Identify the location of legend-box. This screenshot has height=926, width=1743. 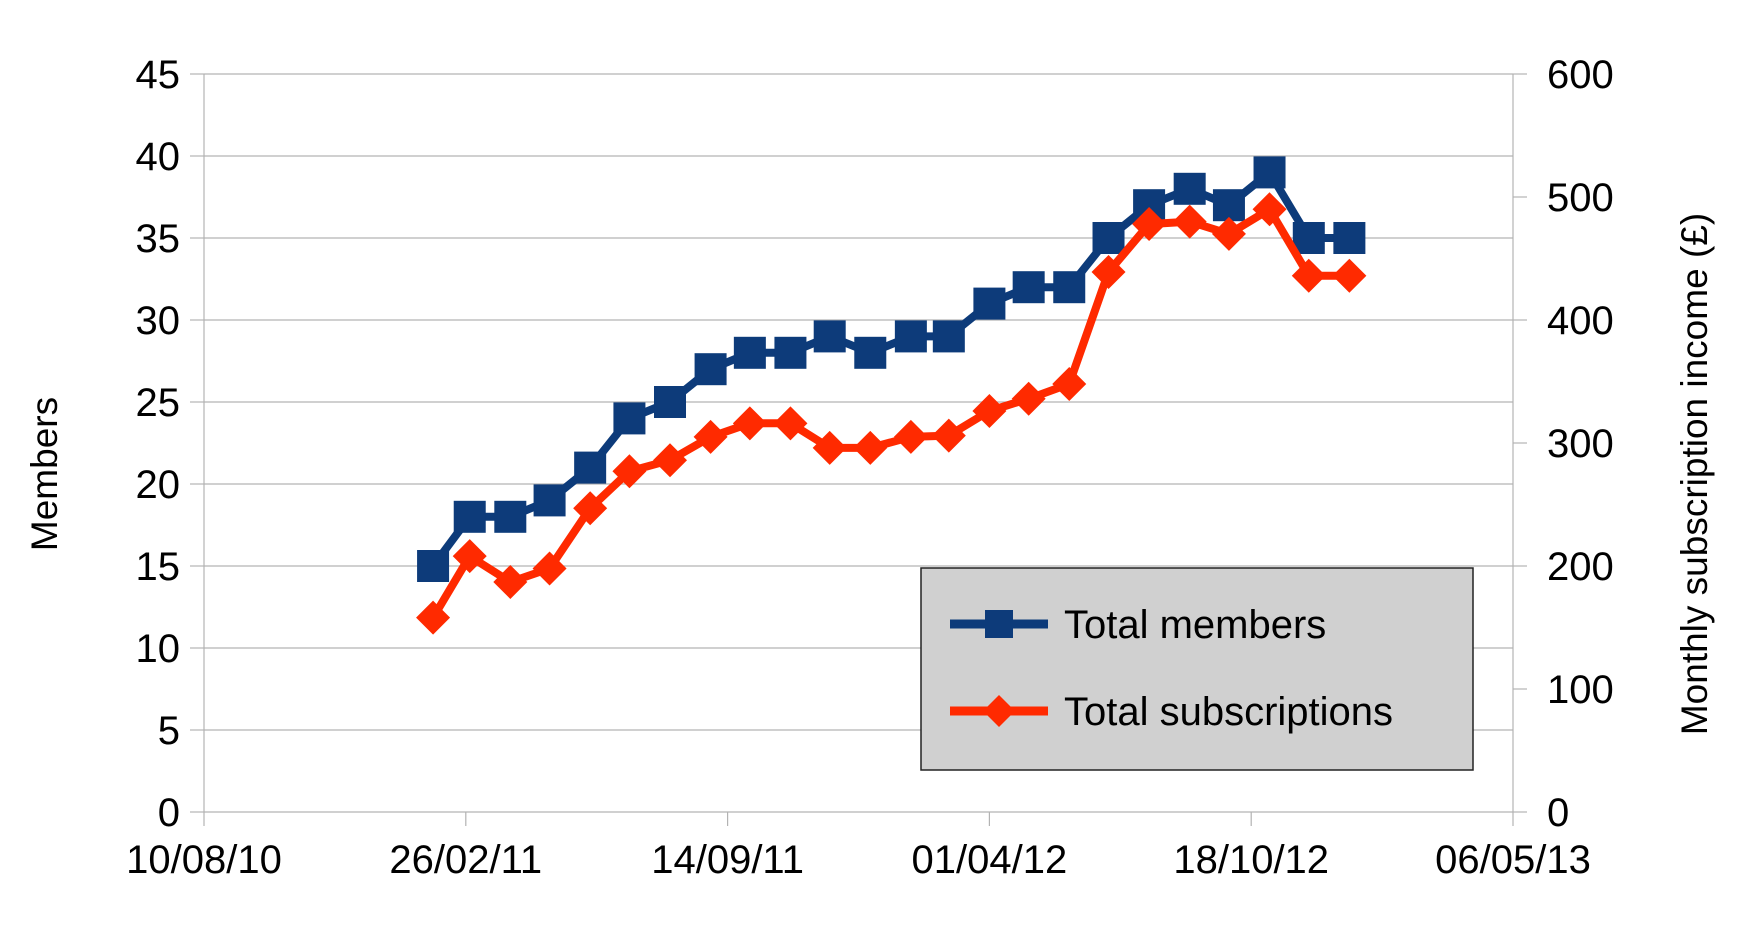
(1197, 669).